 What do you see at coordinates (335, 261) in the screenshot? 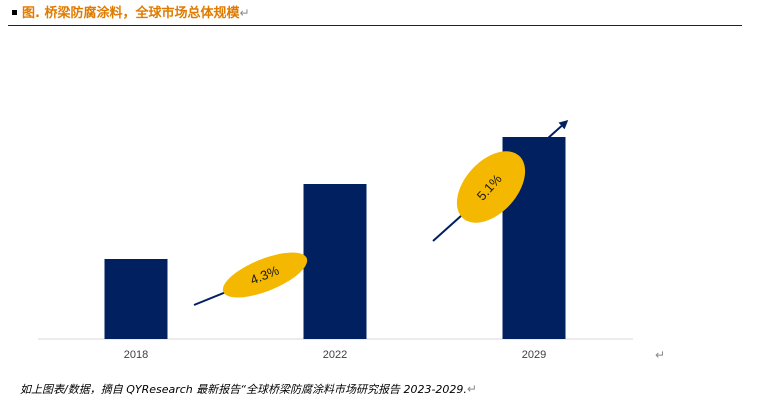
I see `bar-2022` at bounding box center [335, 261].